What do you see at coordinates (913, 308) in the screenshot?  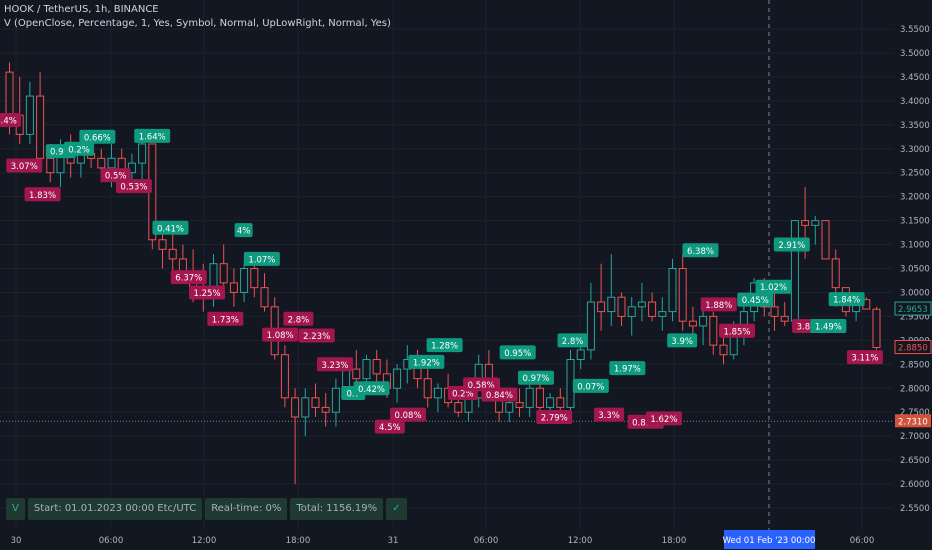 I see `last-price-box` at bounding box center [913, 308].